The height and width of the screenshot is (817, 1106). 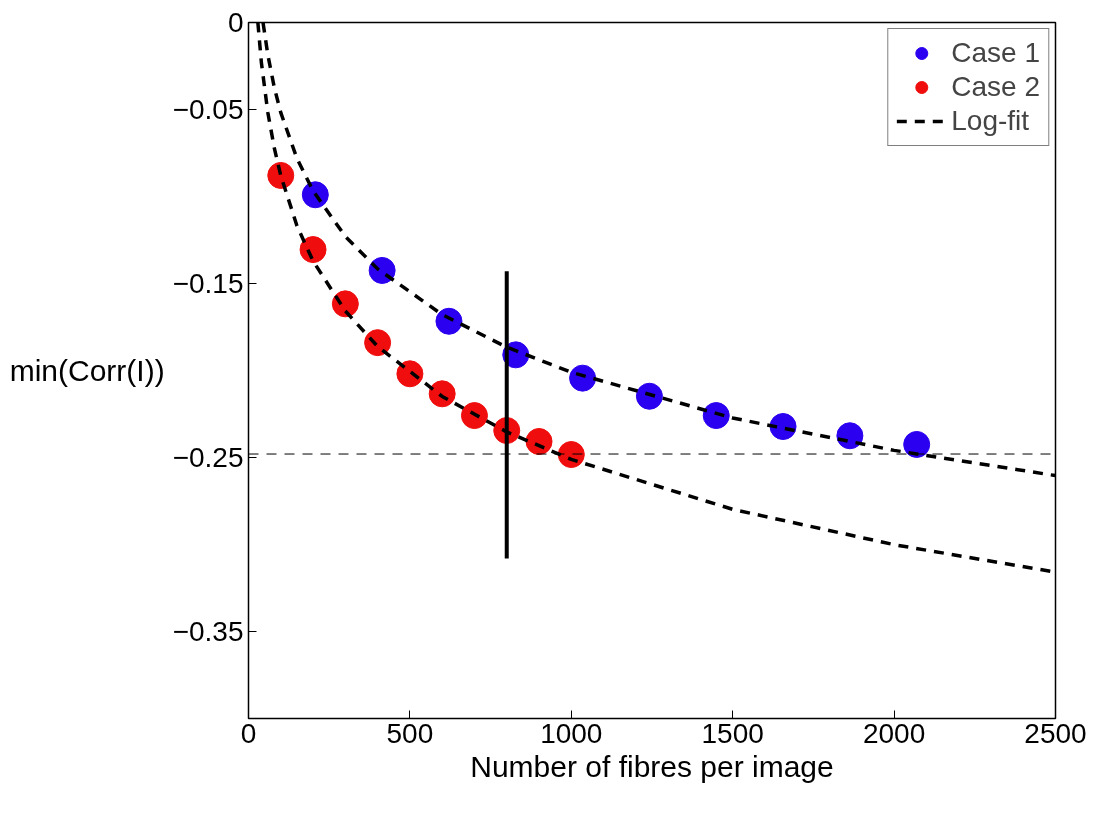 What do you see at coordinates (995, 87) in the screenshot?
I see `legend-label: Case 2` at bounding box center [995, 87].